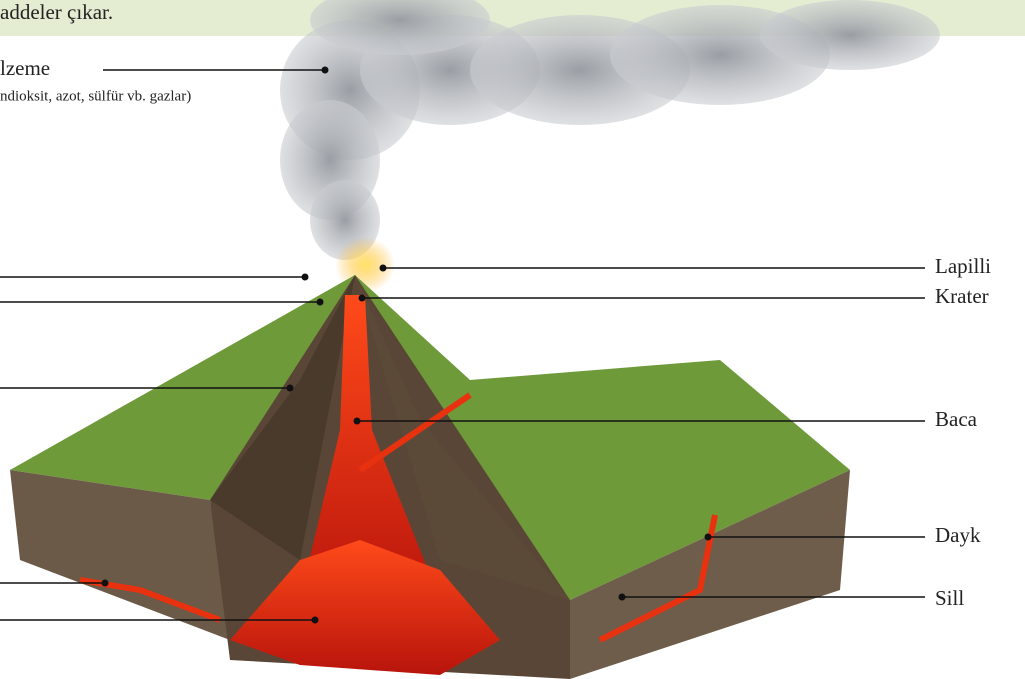  I want to click on label: Baca, so click(956, 419).